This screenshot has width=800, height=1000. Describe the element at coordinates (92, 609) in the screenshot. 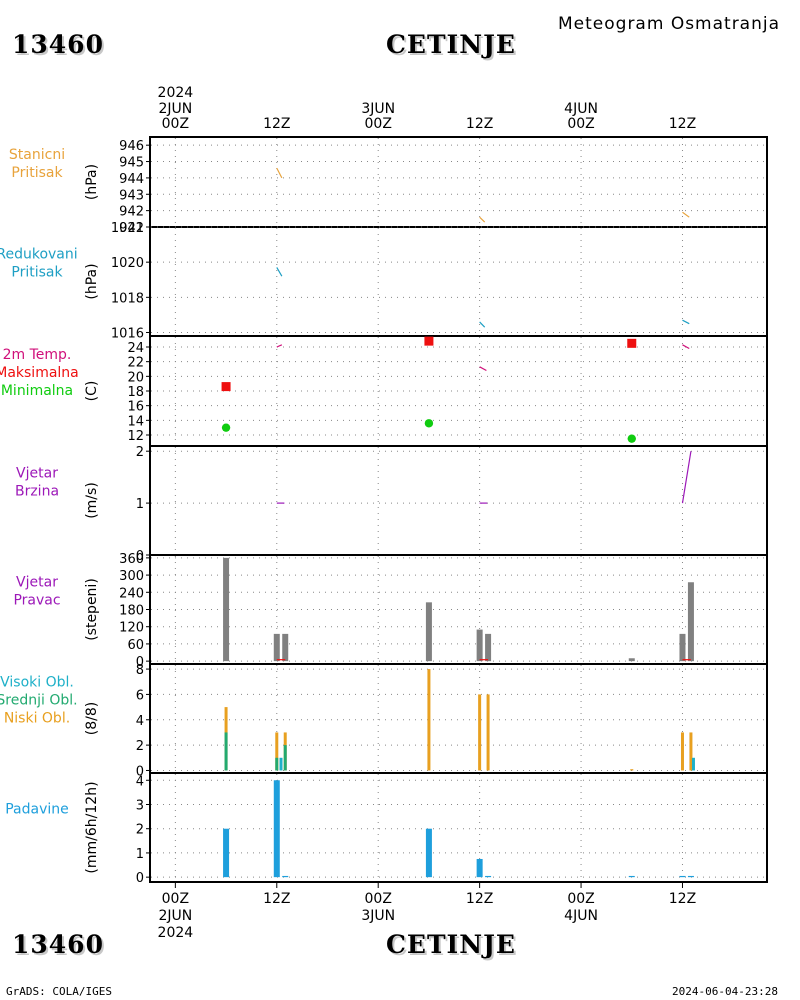

I see `panel-unit-label: (stepeni)` at that location.